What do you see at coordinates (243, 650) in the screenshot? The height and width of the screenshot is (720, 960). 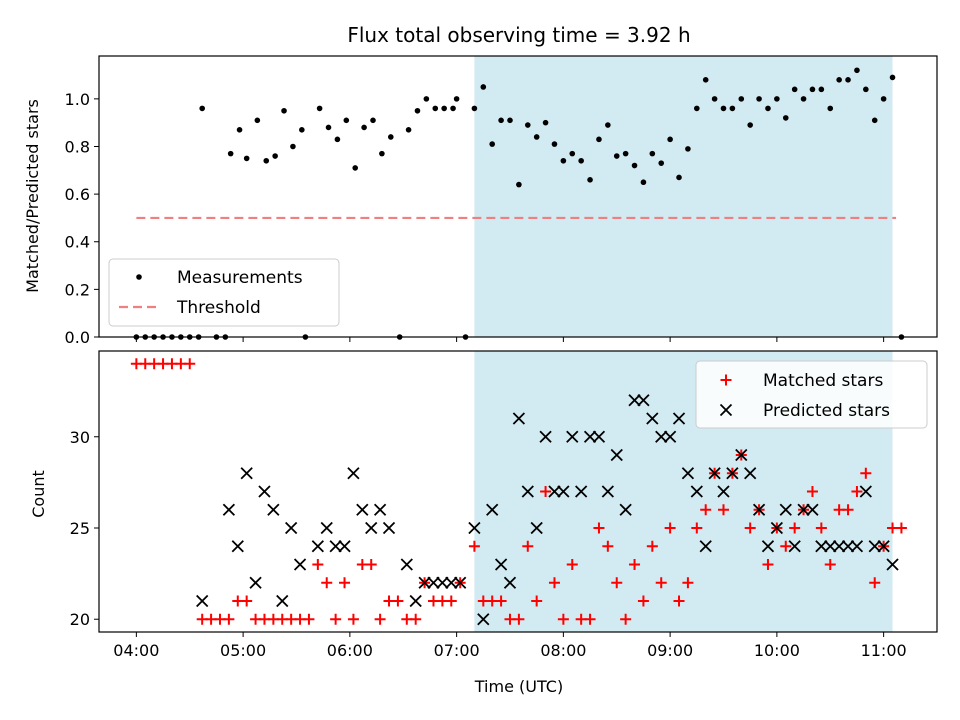 I see `x-tick-label: 05:00` at bounding box center [243, 650].